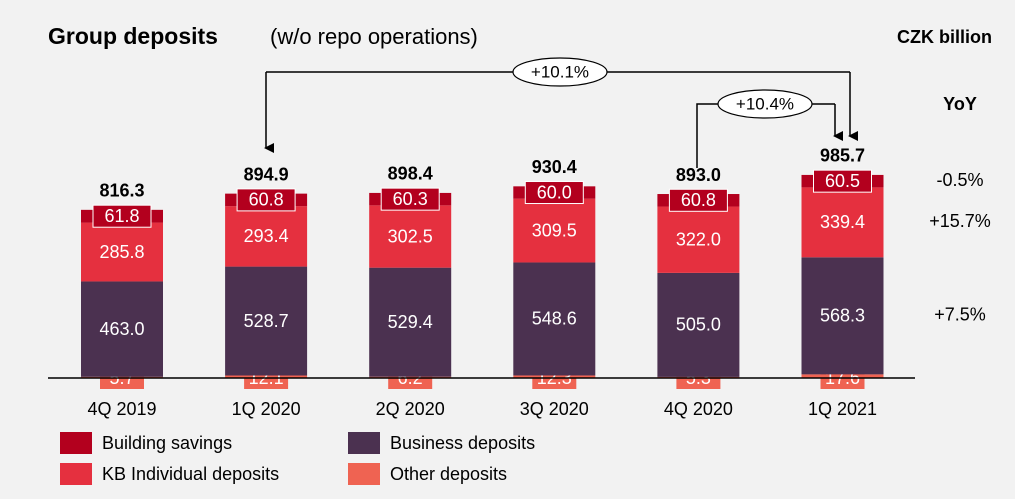 This screenshot has height=499, width=1015. I want to click on value-label: 60.3, so click(410, 199).